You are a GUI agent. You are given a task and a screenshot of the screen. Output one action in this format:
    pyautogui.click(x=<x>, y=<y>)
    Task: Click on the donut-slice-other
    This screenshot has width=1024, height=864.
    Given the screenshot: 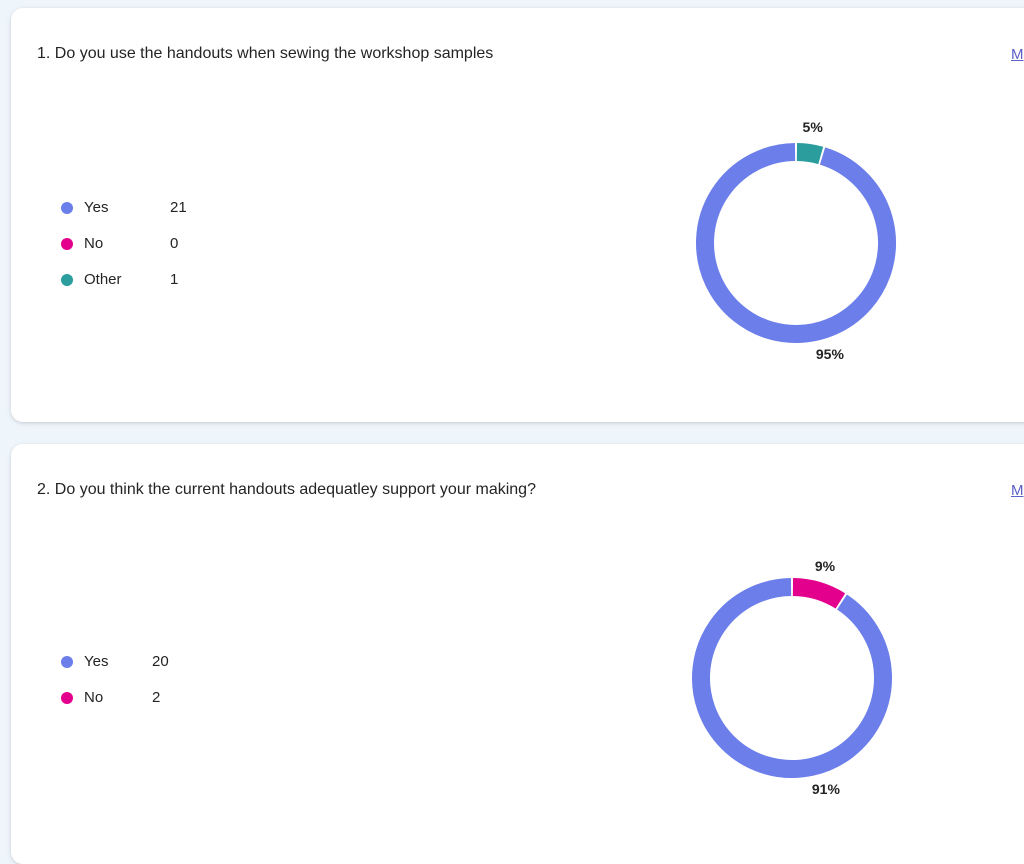 What is the action you would take?
    pyautogui.click(x=810, y=154)
    